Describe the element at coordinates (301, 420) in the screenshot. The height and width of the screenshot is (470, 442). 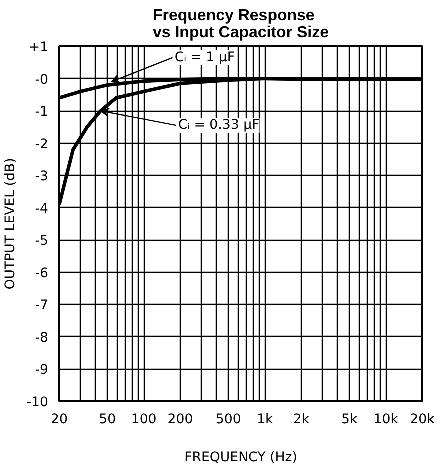
I see `x-tick-label: 2k` at that location.